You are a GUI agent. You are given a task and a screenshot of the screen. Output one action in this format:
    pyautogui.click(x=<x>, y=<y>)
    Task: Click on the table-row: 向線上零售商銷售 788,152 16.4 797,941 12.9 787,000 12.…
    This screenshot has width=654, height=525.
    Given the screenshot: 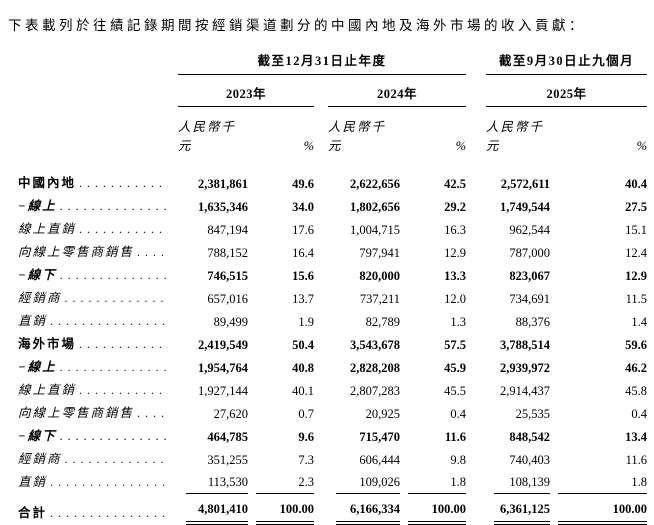 What is the action you would take?
    pyautogui.click(x=327, y=252)
    